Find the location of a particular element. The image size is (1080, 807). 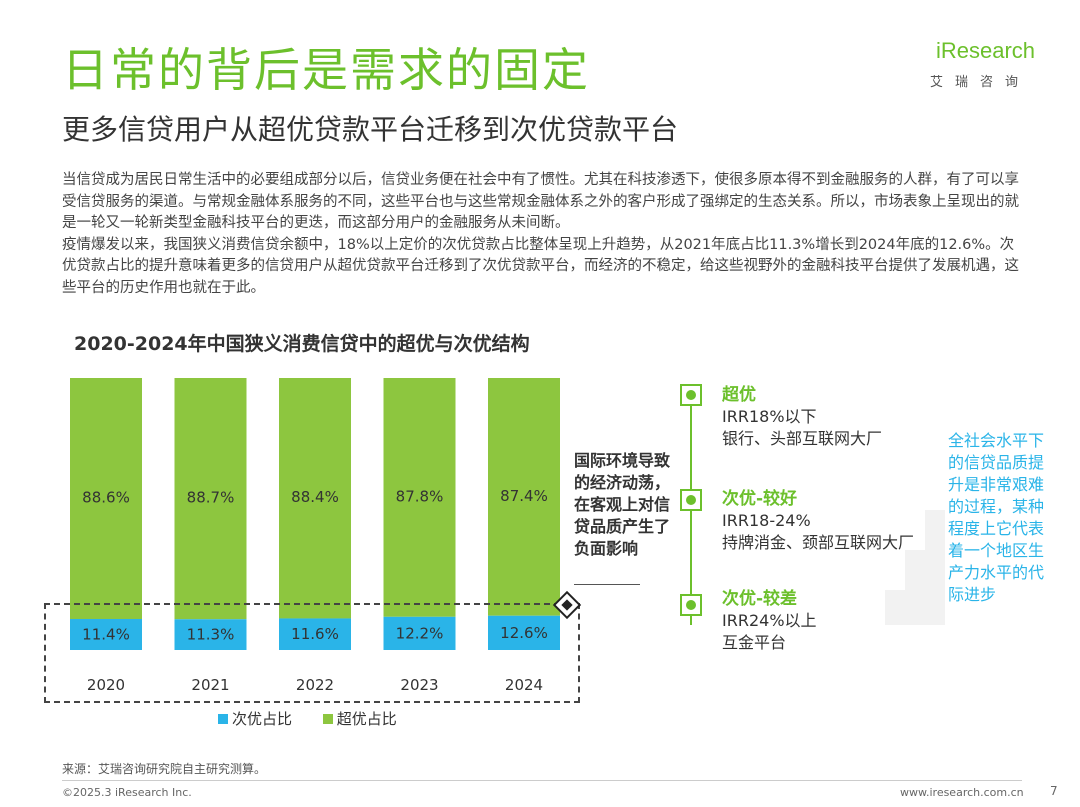

tier-subprime-poor-irr: IRR24%以上 is located at coordinates (769, 620).